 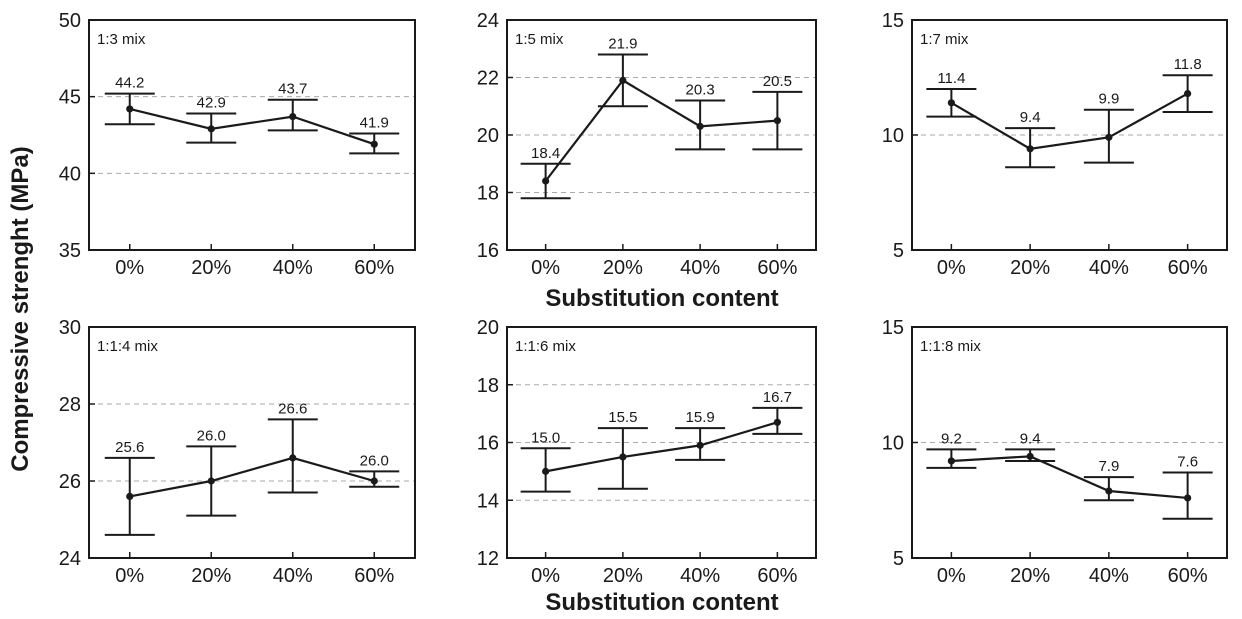 I want to click on panel-label: 1:5 mix, so click(x=539, y=39).